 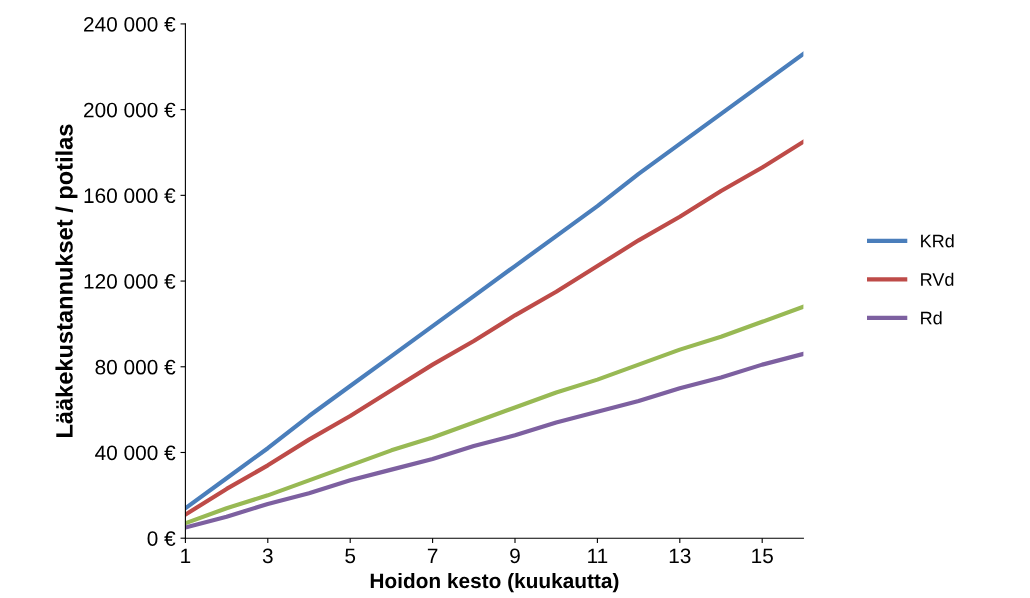 I want to click on x-tick-label: 3, so click(x=267, y=556).